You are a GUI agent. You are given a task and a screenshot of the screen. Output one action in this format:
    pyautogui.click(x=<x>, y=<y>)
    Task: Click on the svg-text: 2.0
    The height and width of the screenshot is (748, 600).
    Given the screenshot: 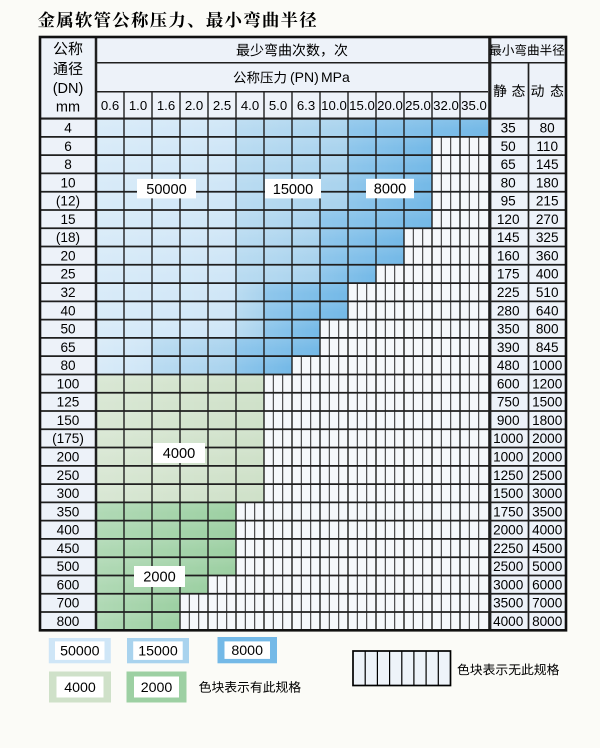 What is the action you would take?
    pyautogui.click(x=194, y=105)
    